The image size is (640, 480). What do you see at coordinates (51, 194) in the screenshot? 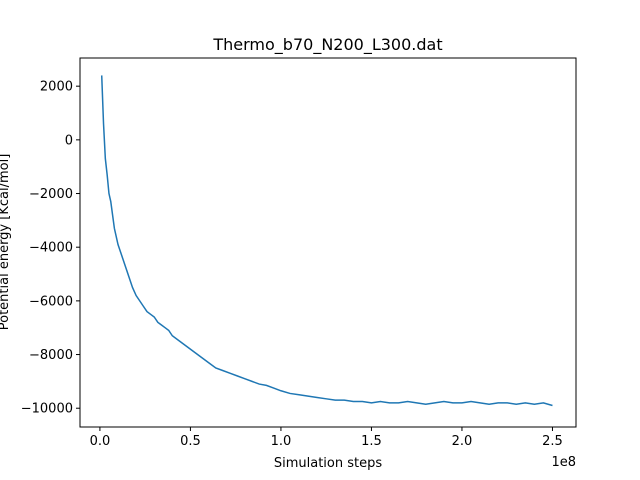
I see `y-tick-label: −2000` at bounding box center [51, 194].